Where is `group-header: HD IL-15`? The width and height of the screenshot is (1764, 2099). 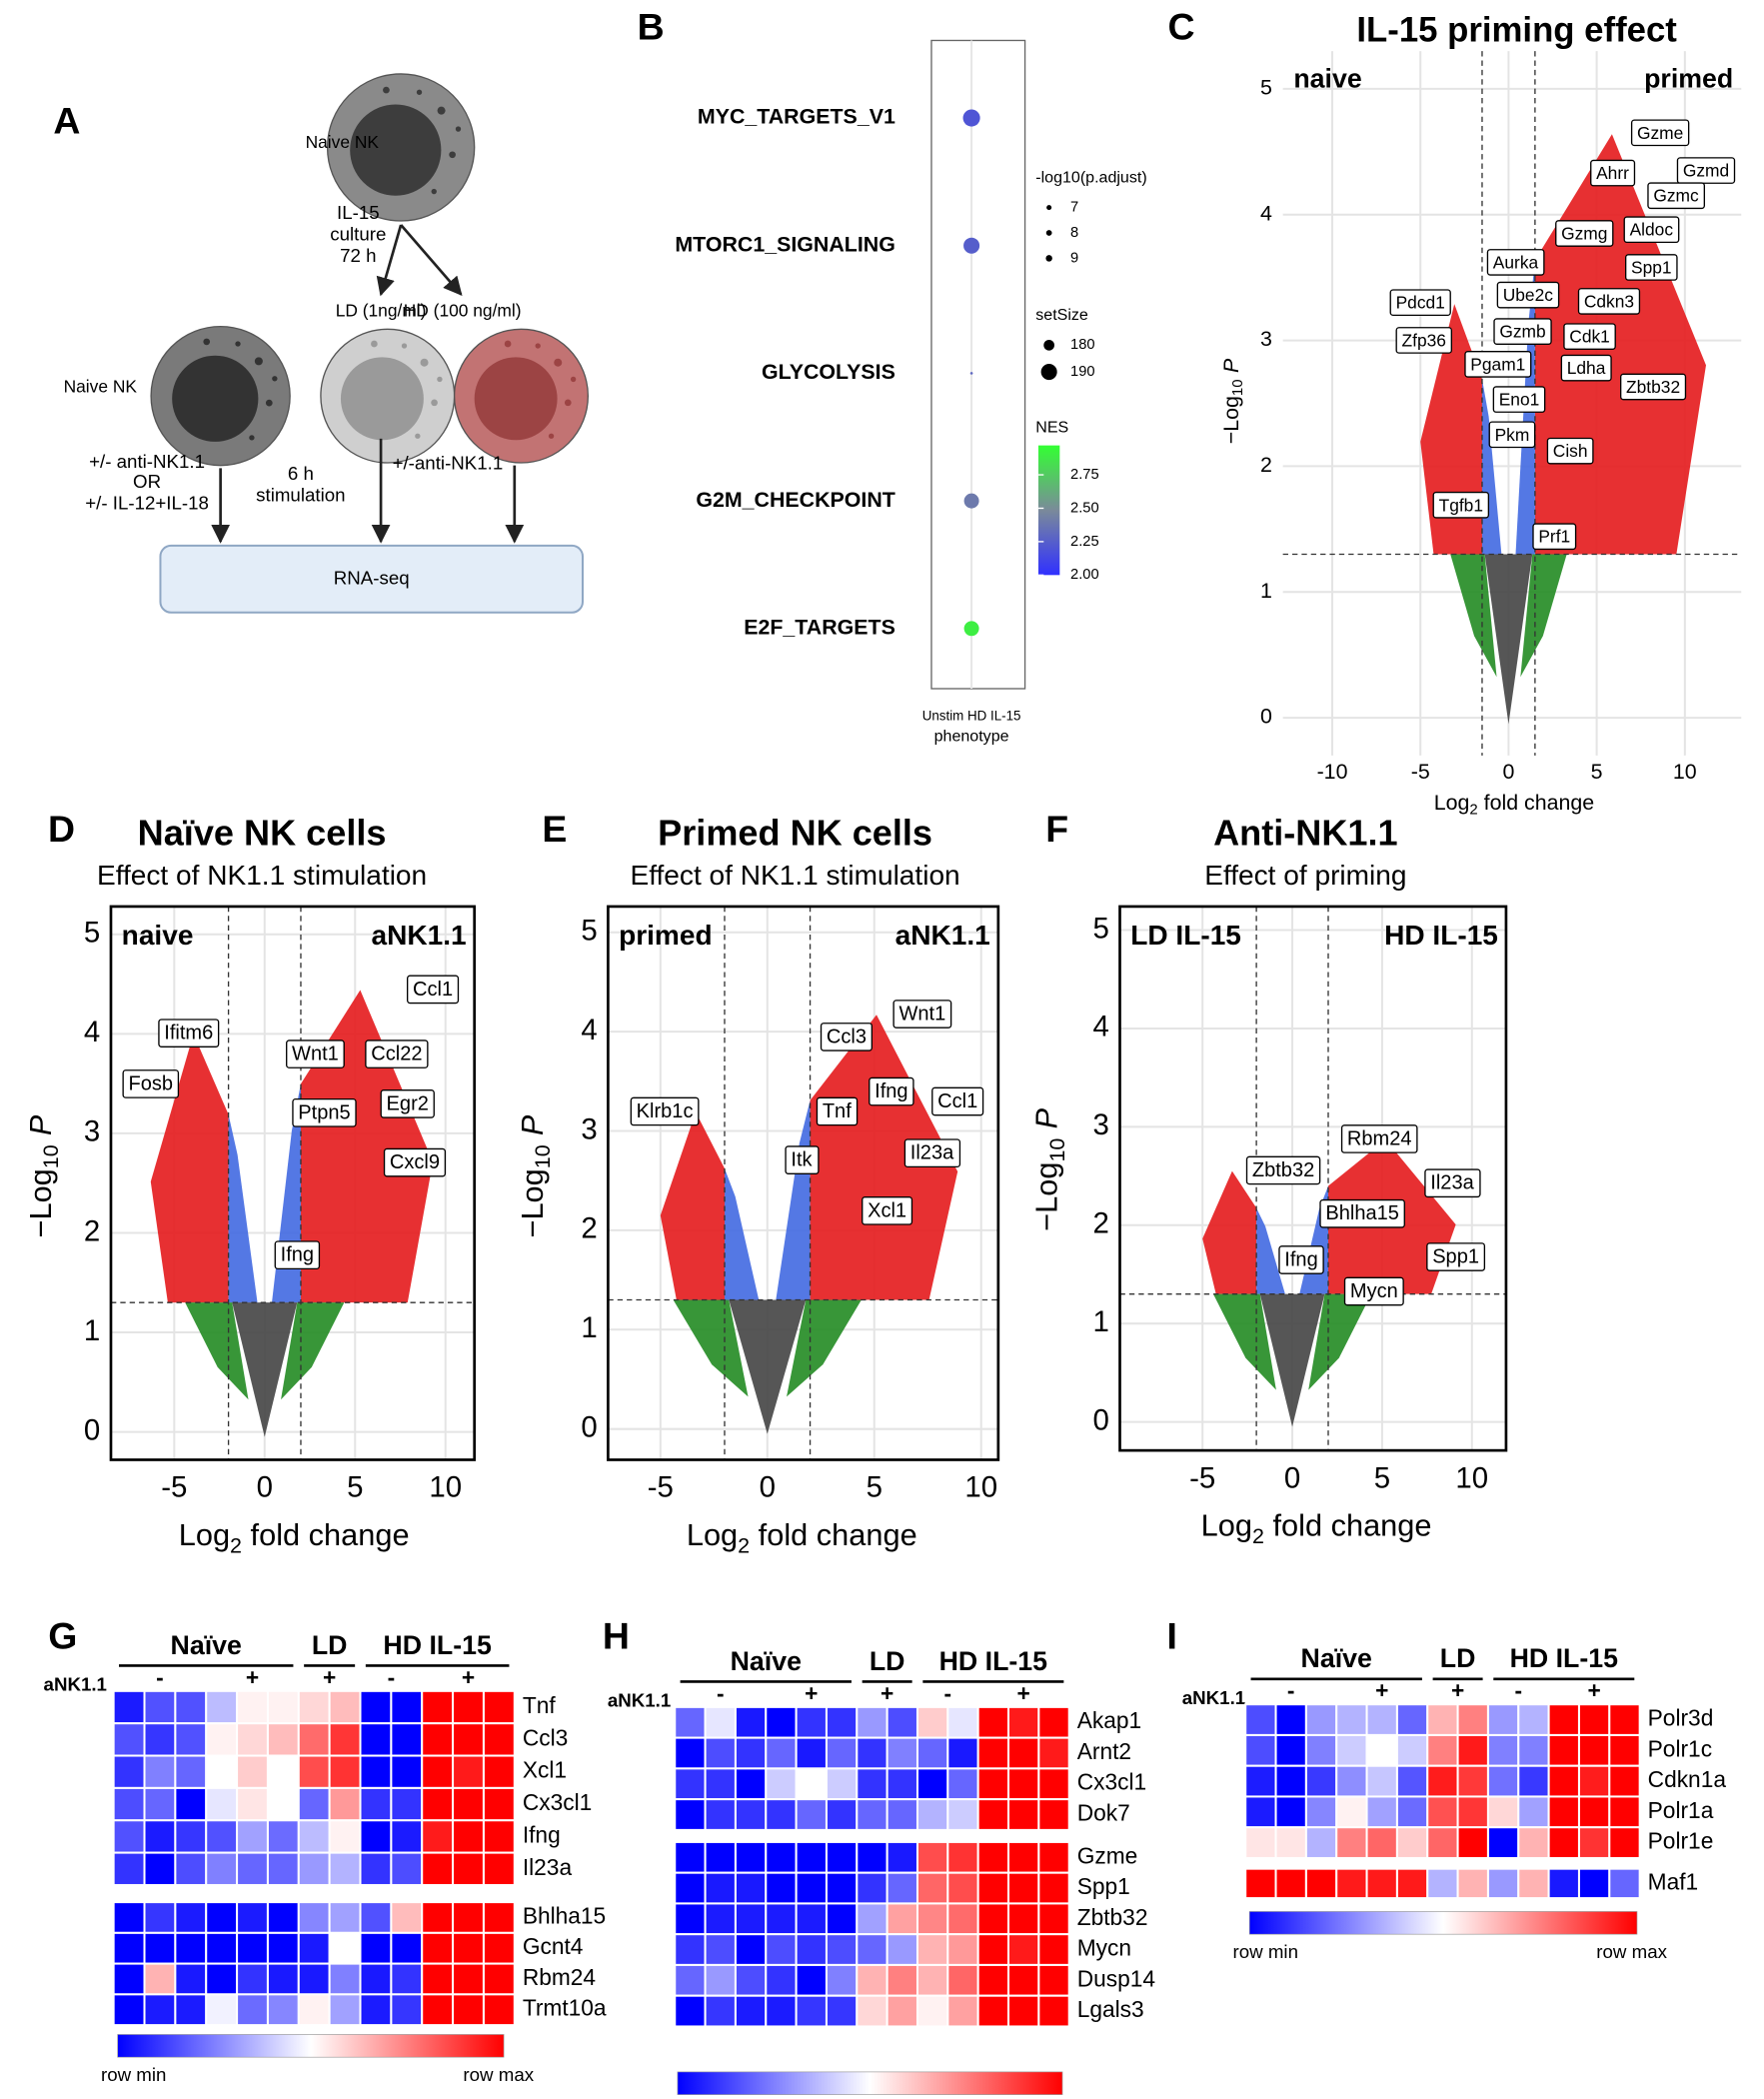
group-header: HD IL-15 is located at coordinates (438, 1645).